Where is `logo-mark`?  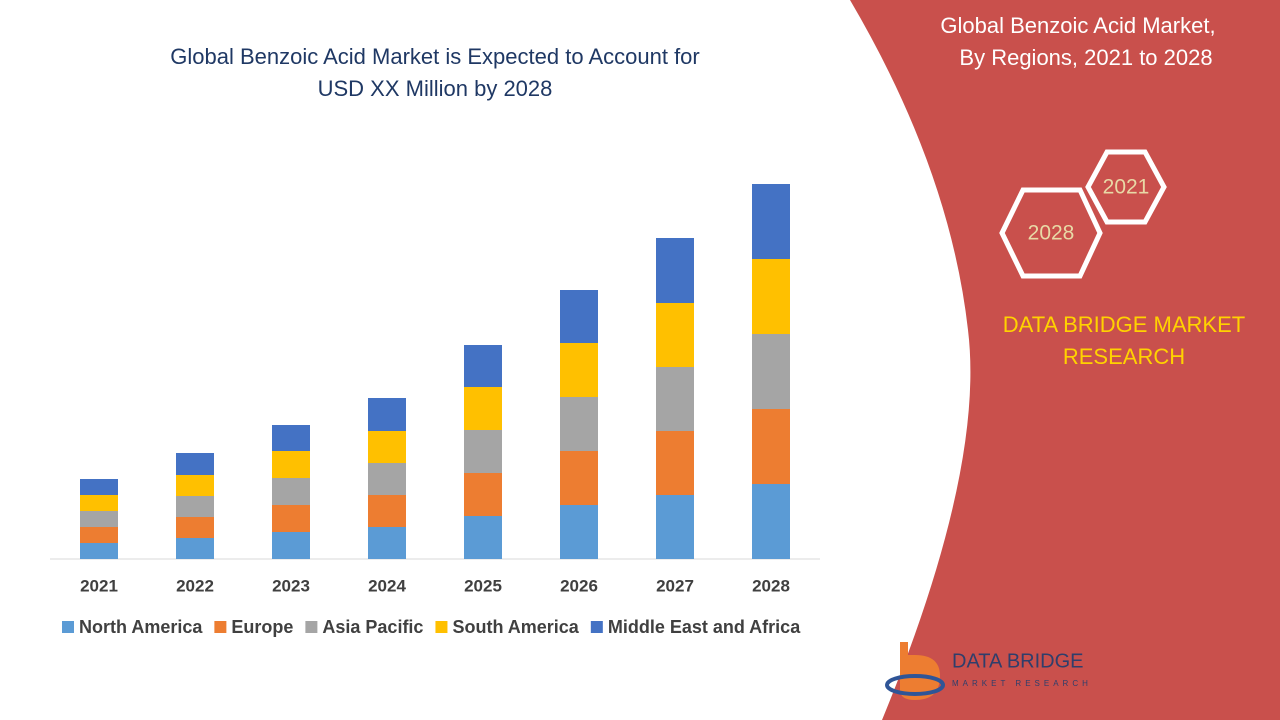 logo-mark is located at coordinates (920, 671).